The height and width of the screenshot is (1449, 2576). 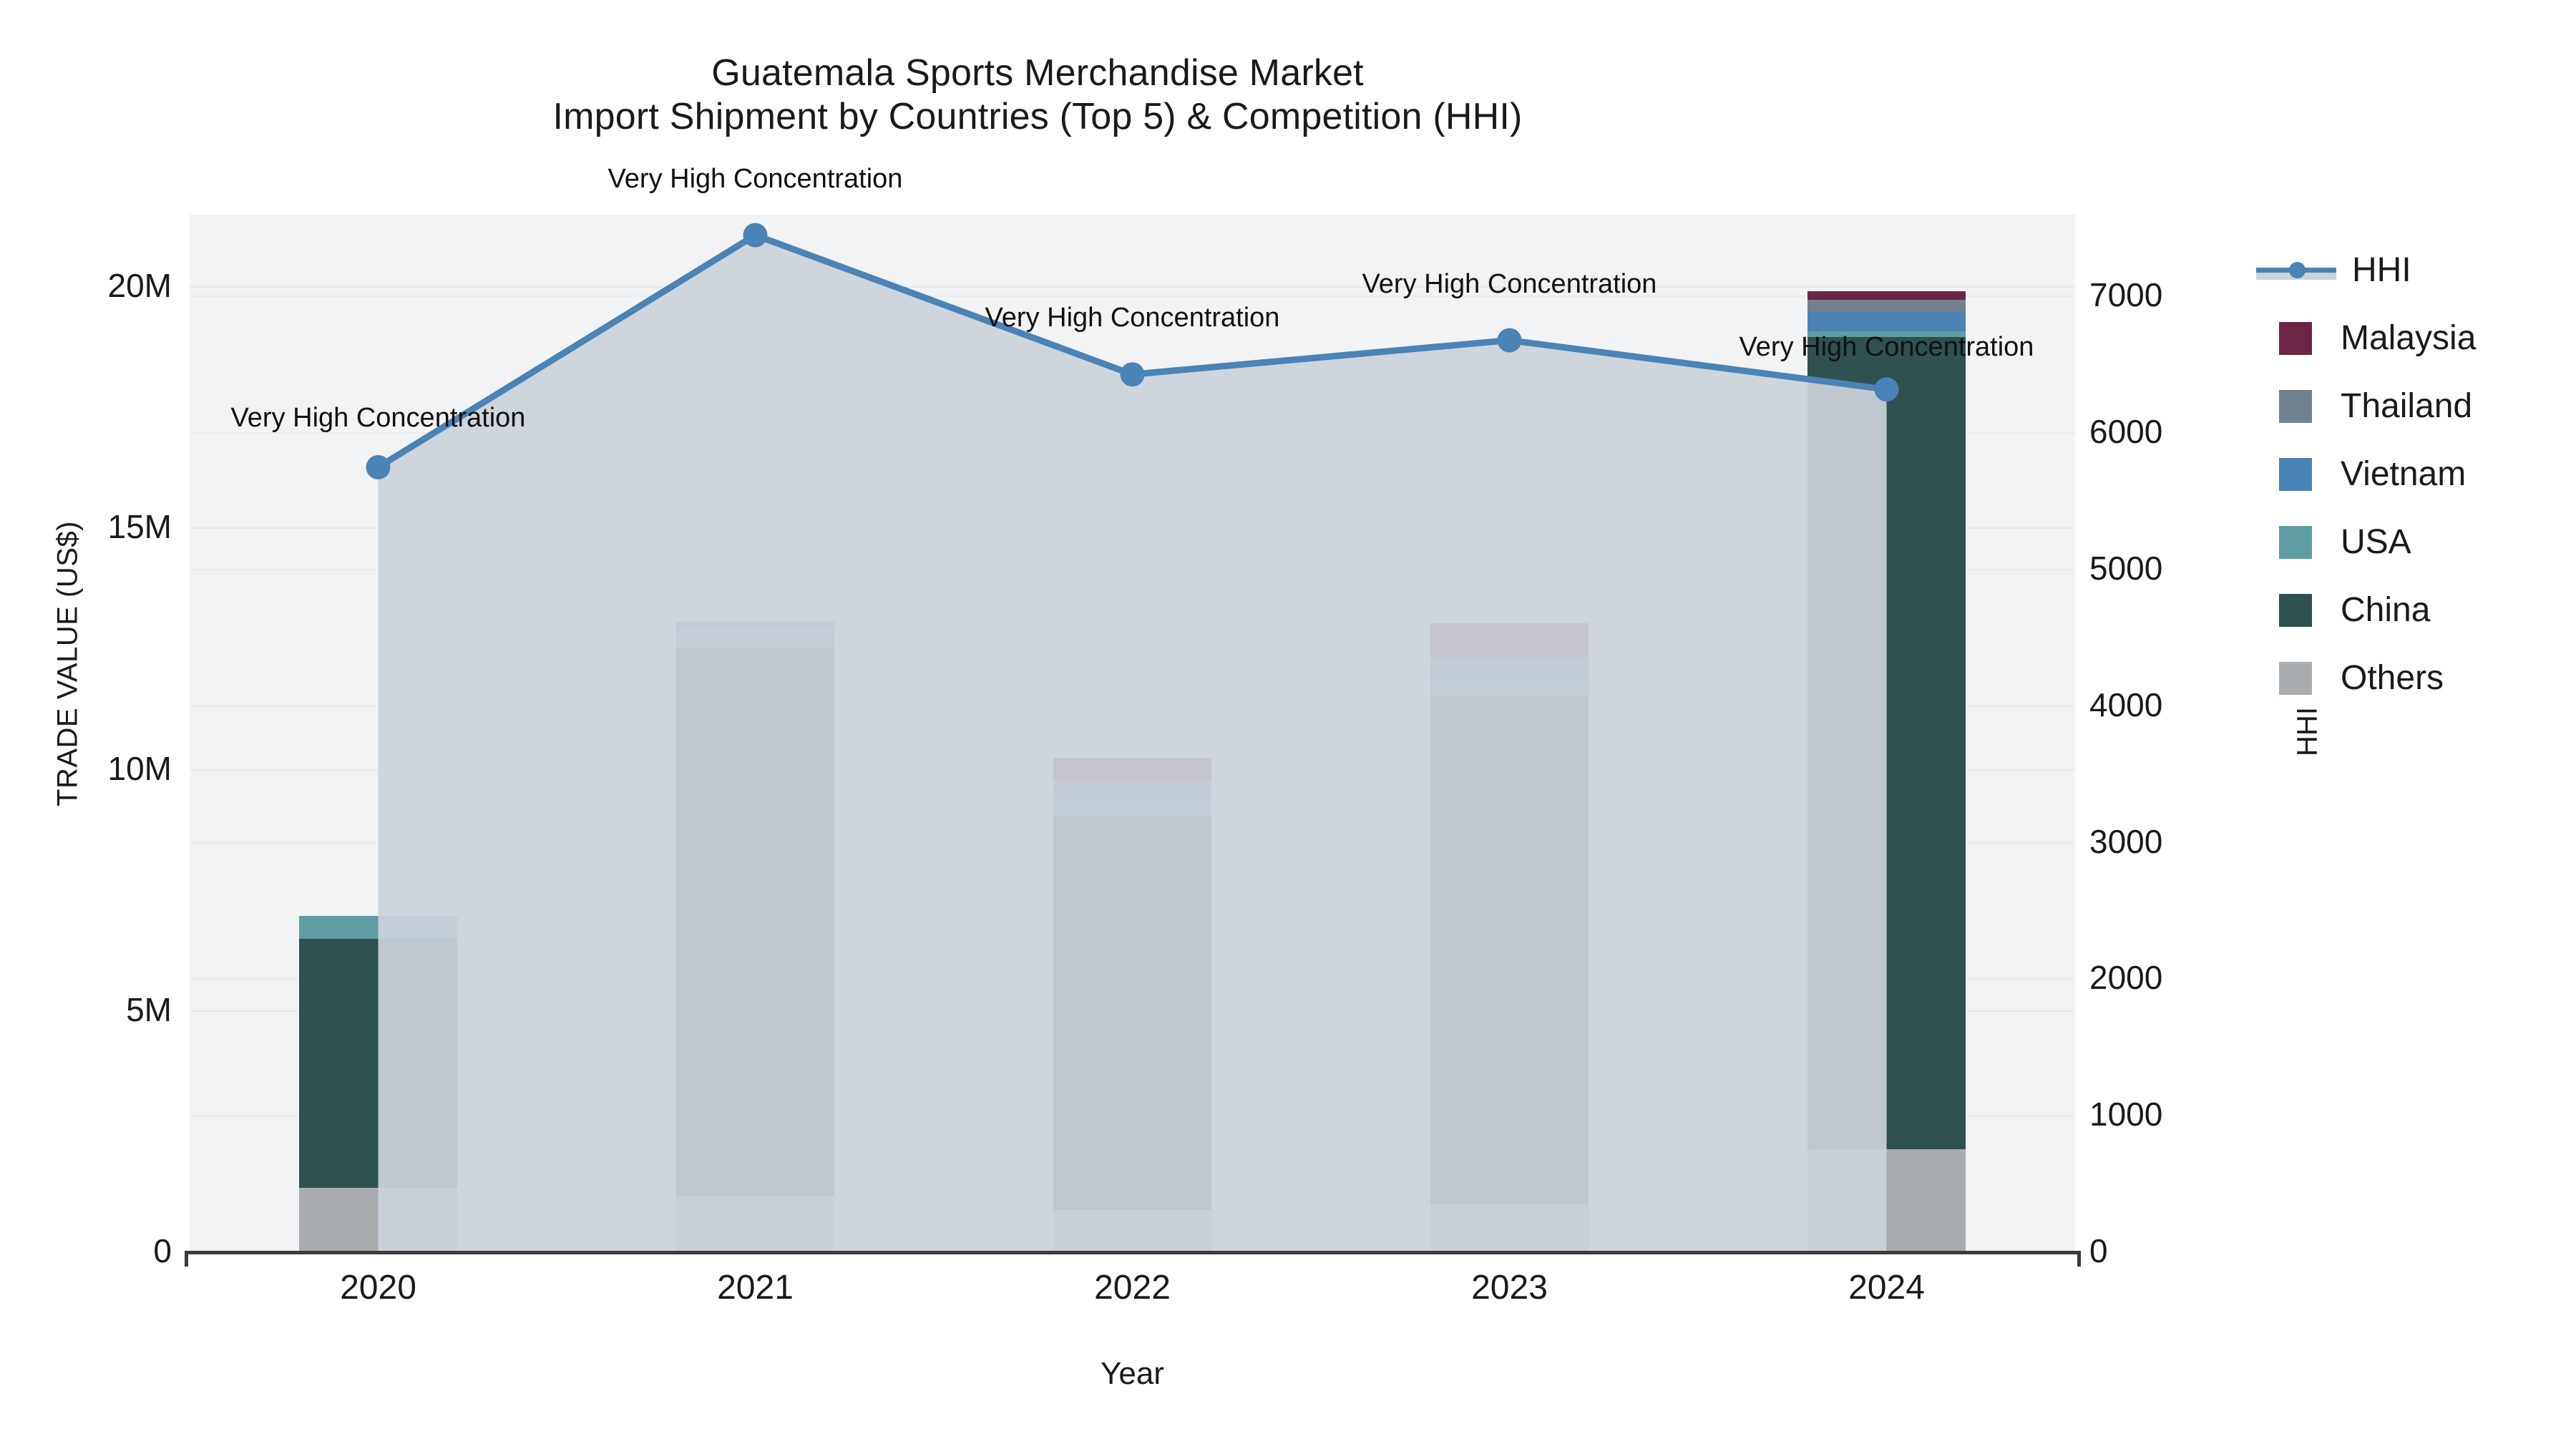 What do you see at coordinates (139, 768) in the screenshot?
I see `y-tick-label-primary: 10M` at bounding box center [139, 768].